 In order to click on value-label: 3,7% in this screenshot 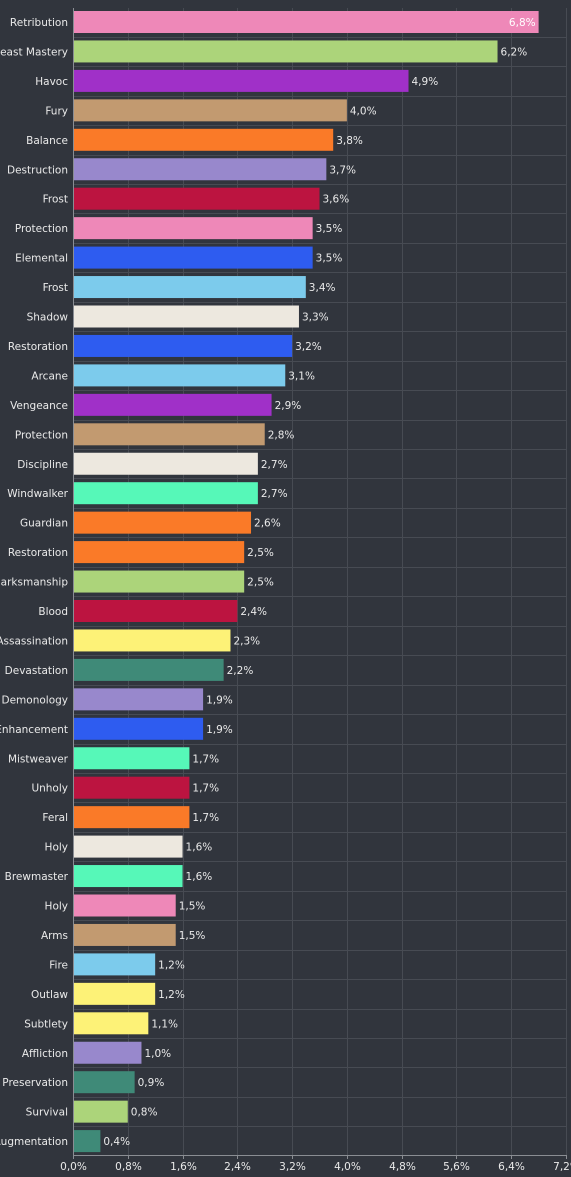, I will do `click(342, 170)`.